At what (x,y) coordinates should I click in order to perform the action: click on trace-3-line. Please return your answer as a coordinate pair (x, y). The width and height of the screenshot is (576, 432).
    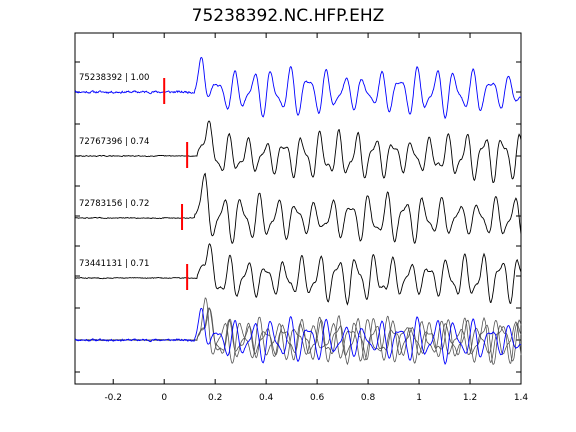
    Looking at the image, I should click on (298, 208).